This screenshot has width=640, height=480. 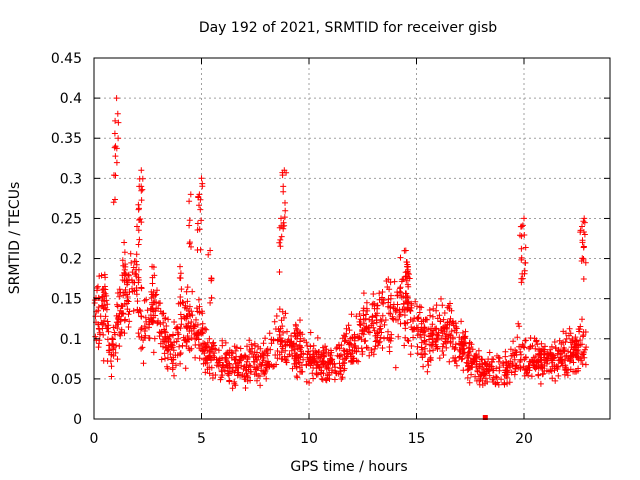 What do you see at coordinates (417, 439) in the screenshot?
I see `x-tick-label: 15` at bounding box center [417, 439].